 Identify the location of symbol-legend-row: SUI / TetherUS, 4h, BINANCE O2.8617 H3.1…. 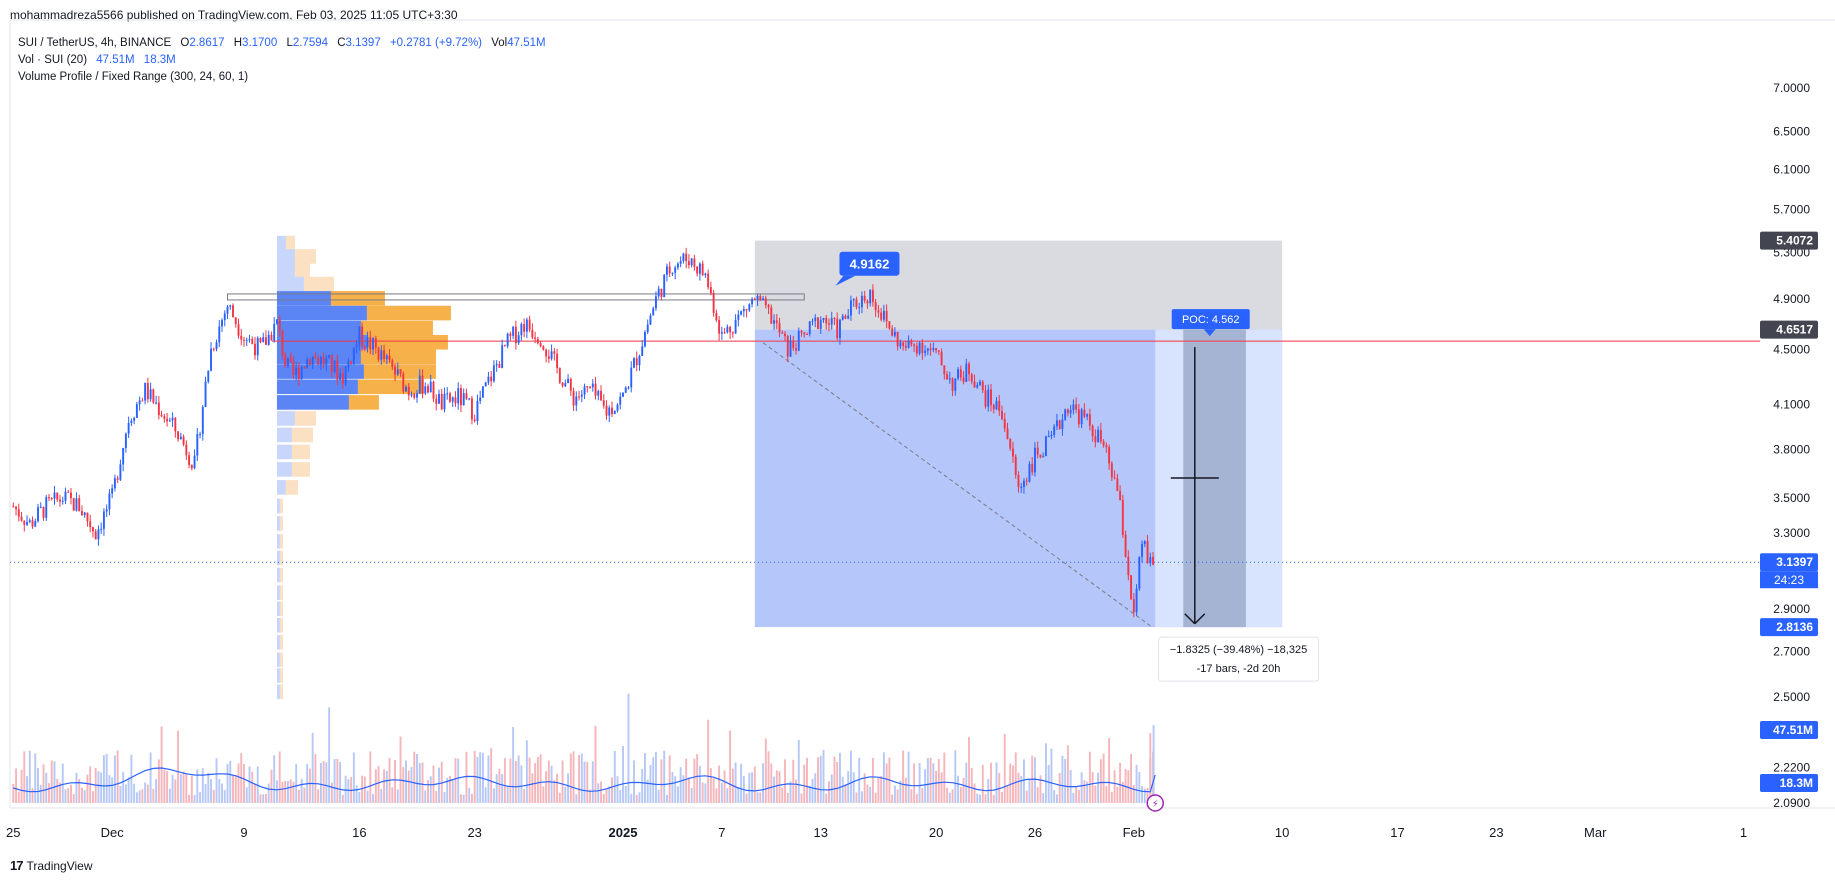
(285, 43).